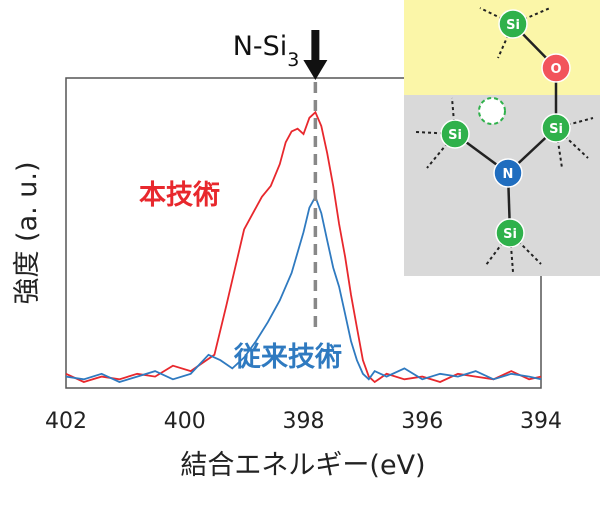 Image resolution: width=600 pixels, height=509 pixels. I want to click on atom-o, so click(556, 68).